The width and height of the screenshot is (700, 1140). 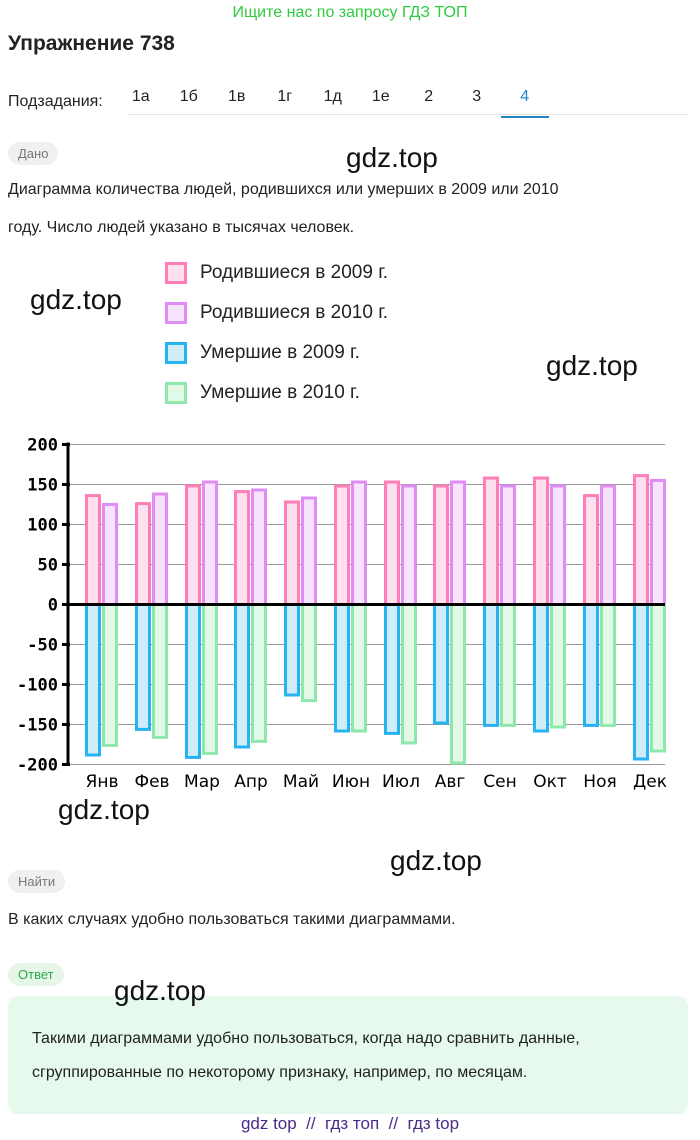 What do you see at coordinates (42, 486) in the screenshot?
I see `y-tick-label: 150` at bounding box center [42, 486].